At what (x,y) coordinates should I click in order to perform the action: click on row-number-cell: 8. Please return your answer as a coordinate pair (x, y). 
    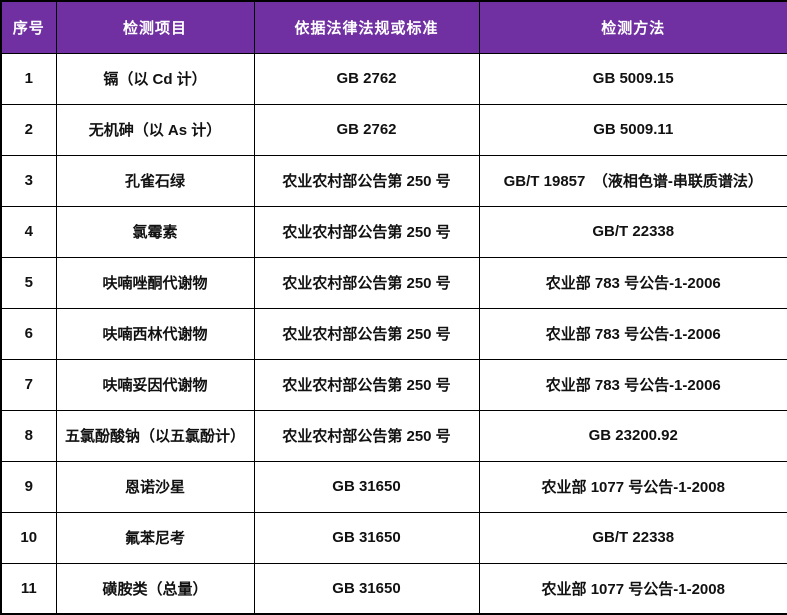
    Looking at the image, I should click on (28, 435).